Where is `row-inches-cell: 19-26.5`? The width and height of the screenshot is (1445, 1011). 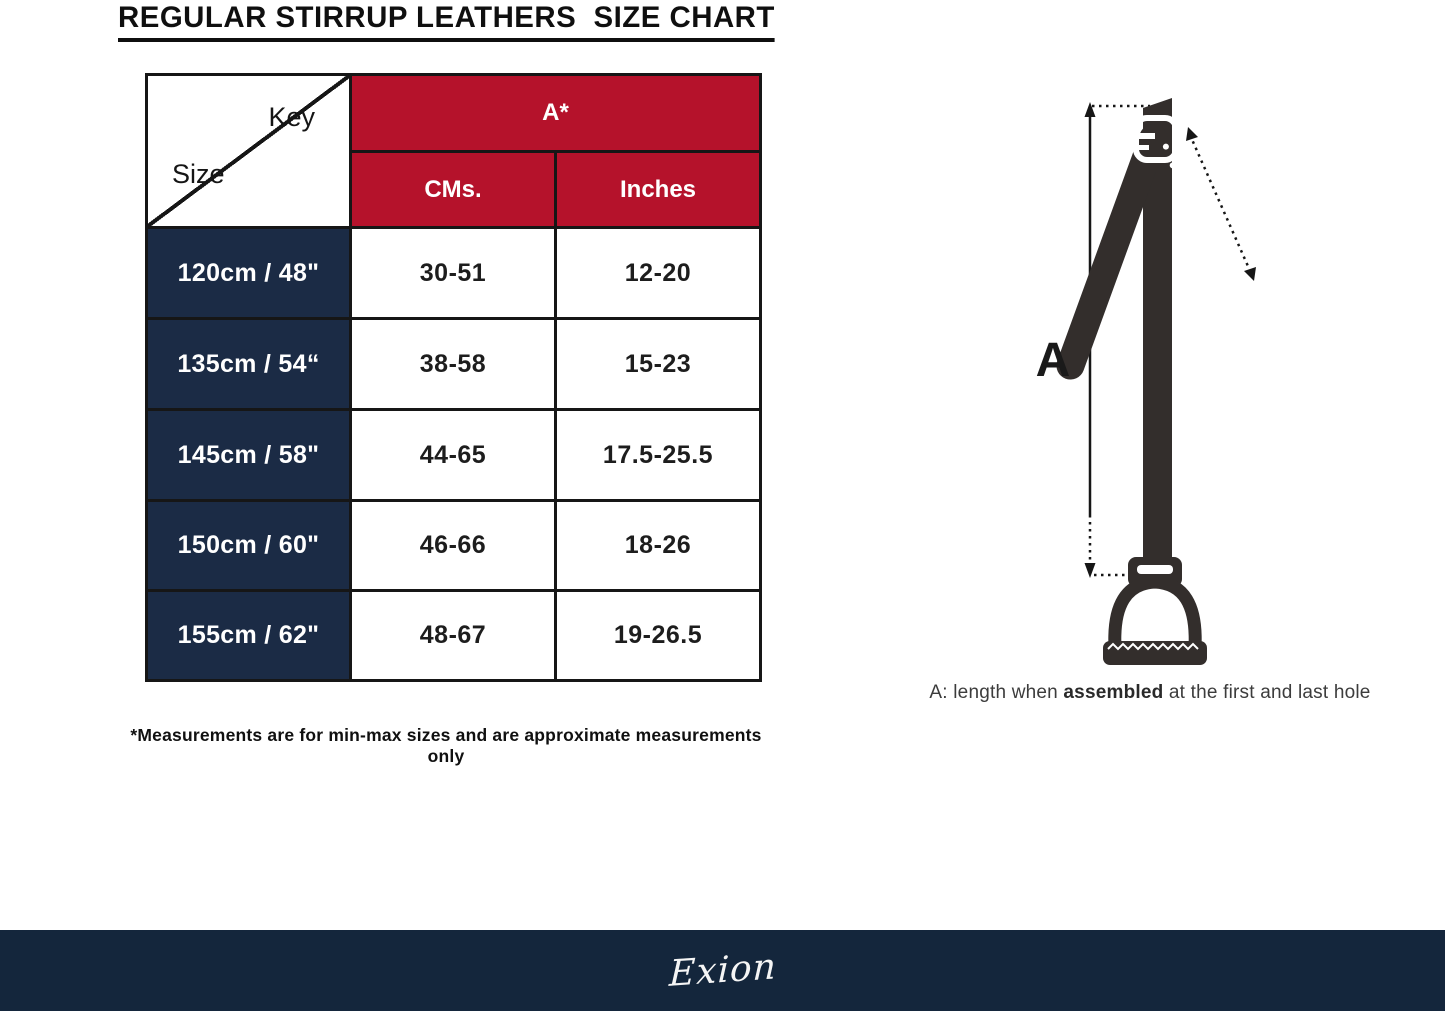 row-inches-cell: 19-26.5 is located at coordinates (658, 635).